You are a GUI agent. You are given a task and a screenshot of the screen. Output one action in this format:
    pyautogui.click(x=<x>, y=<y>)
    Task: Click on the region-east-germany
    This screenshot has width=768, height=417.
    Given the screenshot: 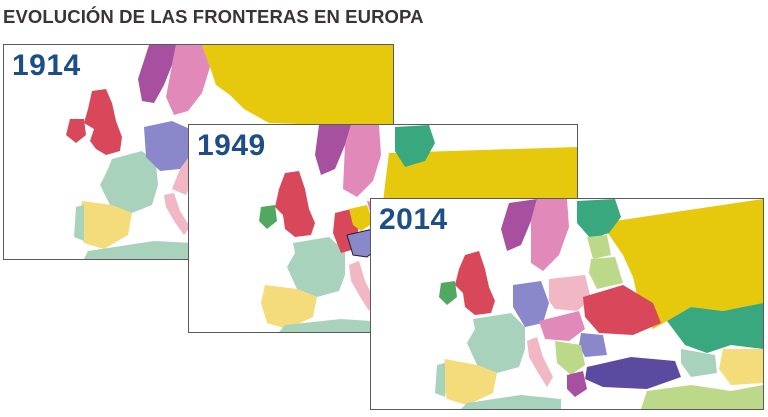 What is the action you would take?
    pyautogui.click(x=361, y=218)
    